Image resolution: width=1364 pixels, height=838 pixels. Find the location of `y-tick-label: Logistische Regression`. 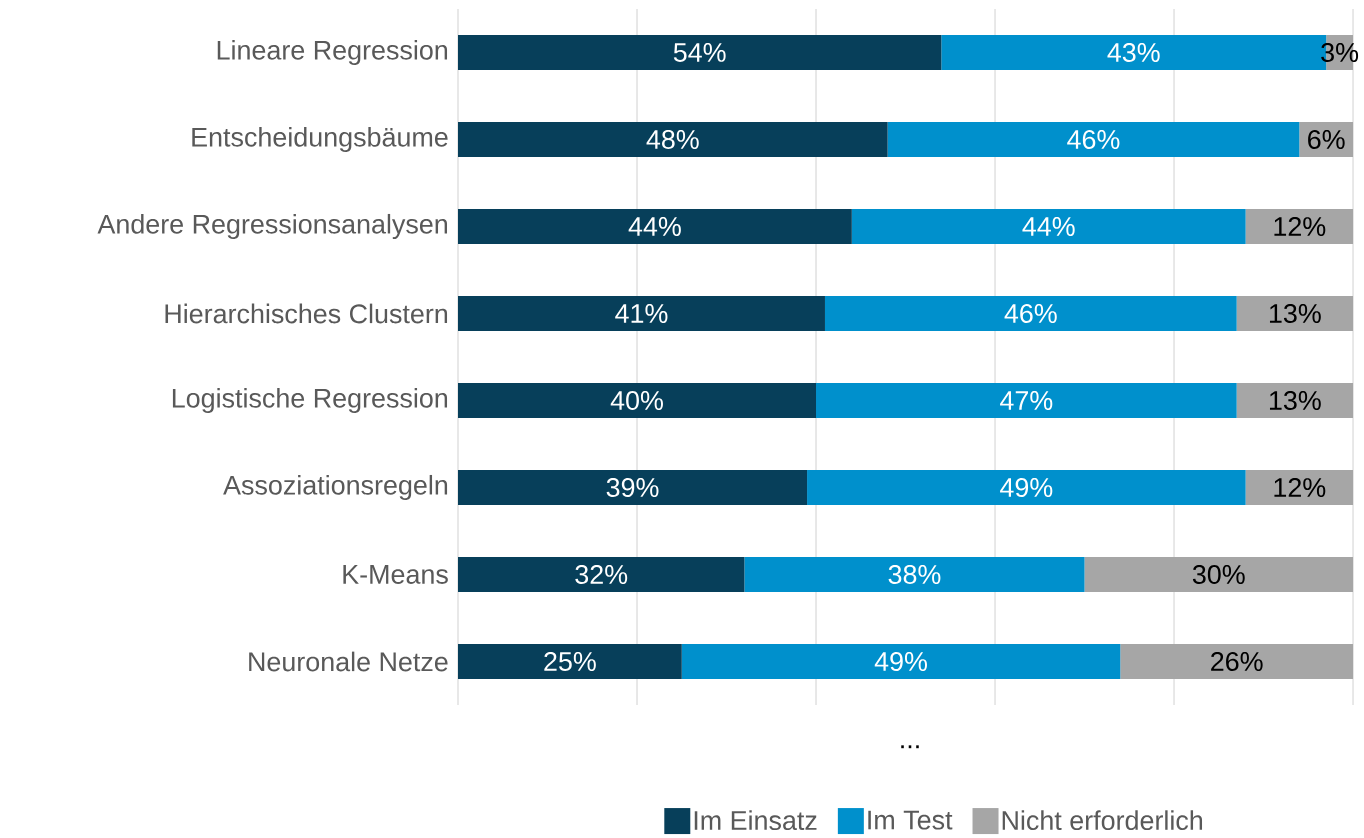

y-tick-label: Logistische Regression is located at coordinates (310, 400).